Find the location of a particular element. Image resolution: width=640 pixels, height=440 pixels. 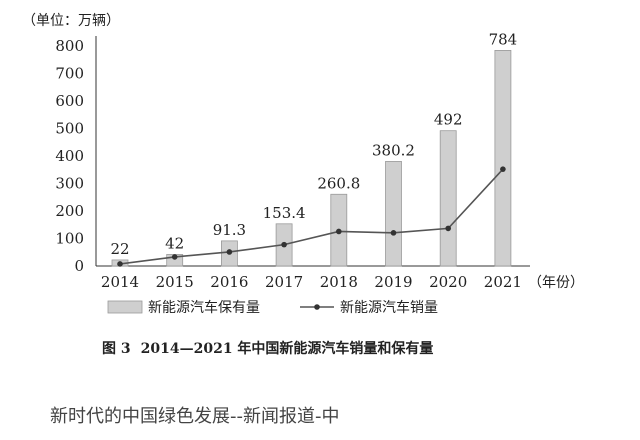

y-tick-label: 500 is located at coordinates (69, 129).